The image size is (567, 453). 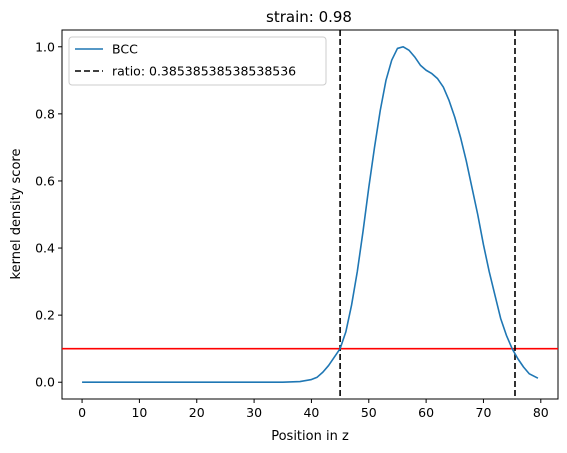 I want to click on x-tick-label: 10, so click(x=139, y=412).